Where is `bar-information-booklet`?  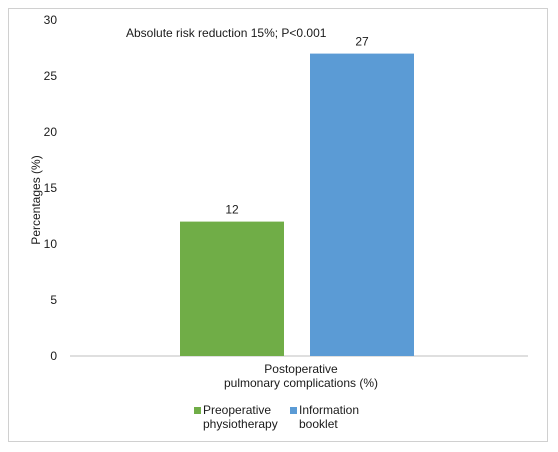
bar-information-booklet is located at coordinates (362, 204).